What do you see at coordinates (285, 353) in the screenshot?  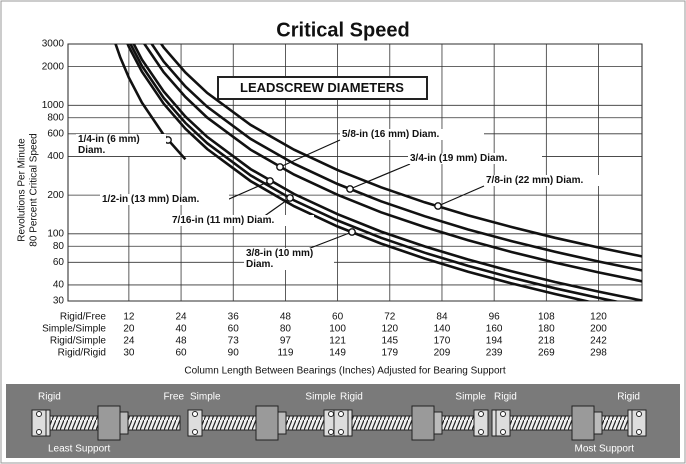 I see `x-tick-label: 119` at bounding box center [285, 353].